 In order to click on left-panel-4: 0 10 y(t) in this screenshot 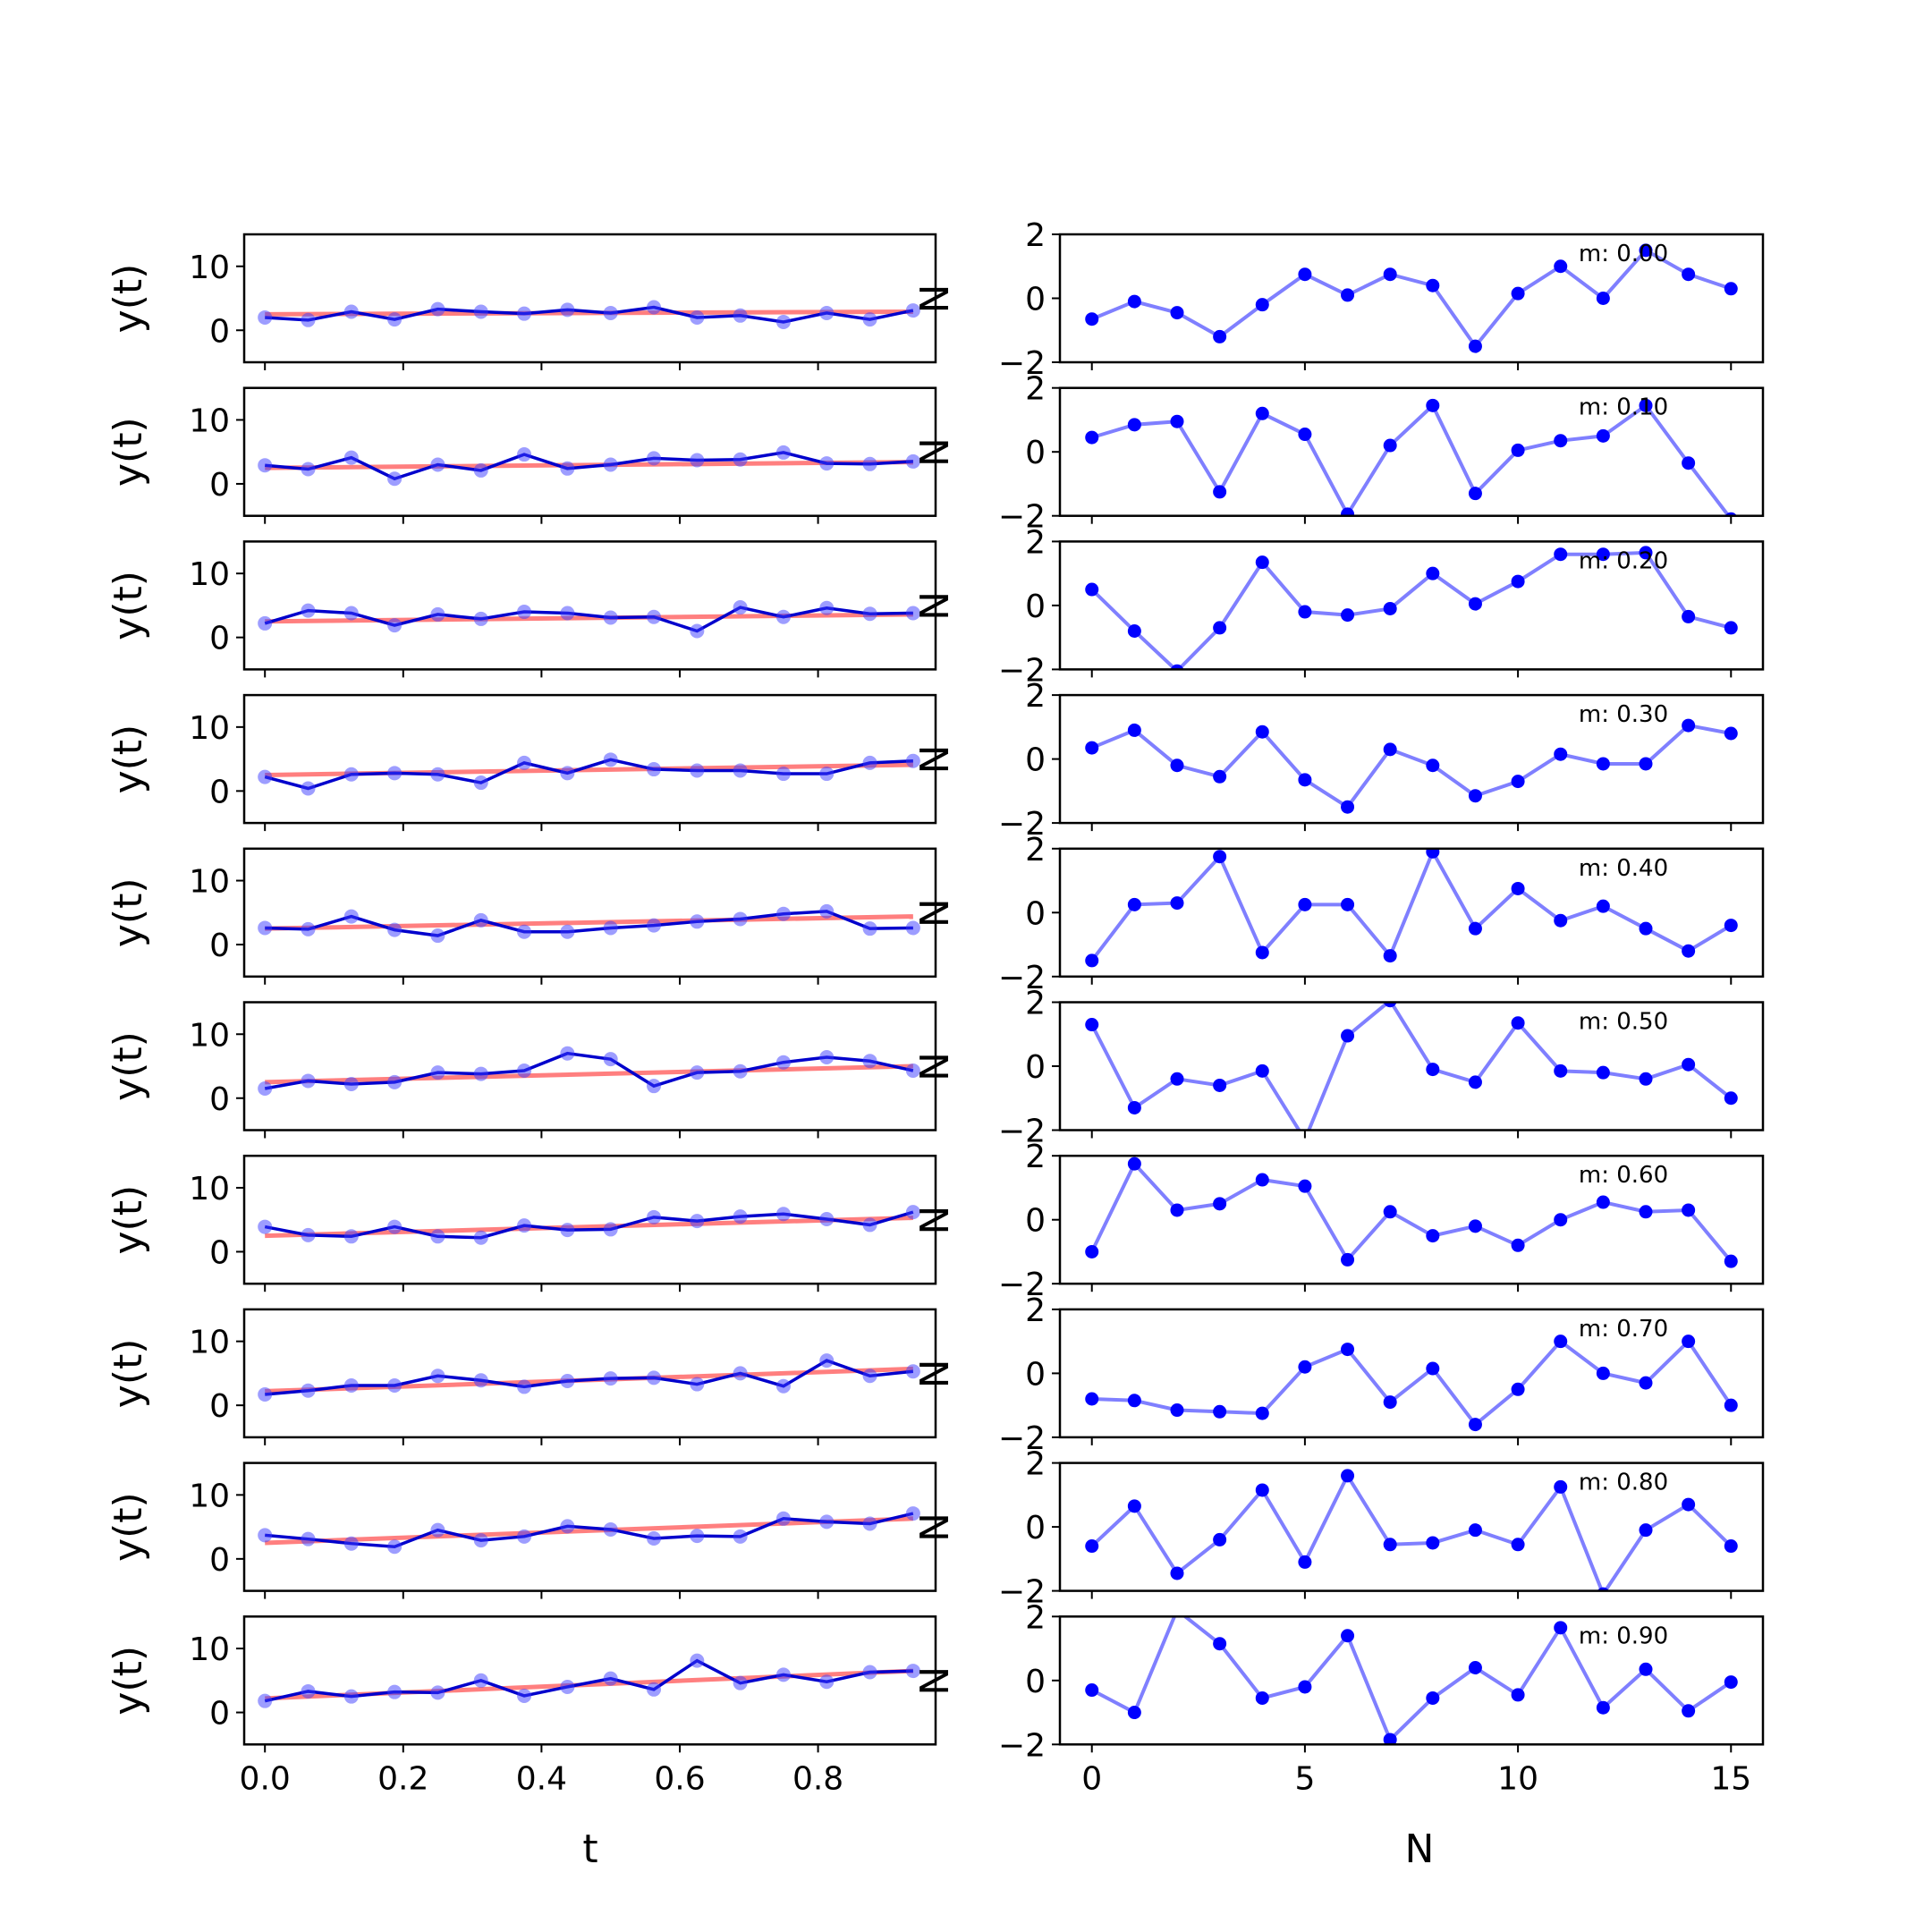, I will do `click(521, 916)`.